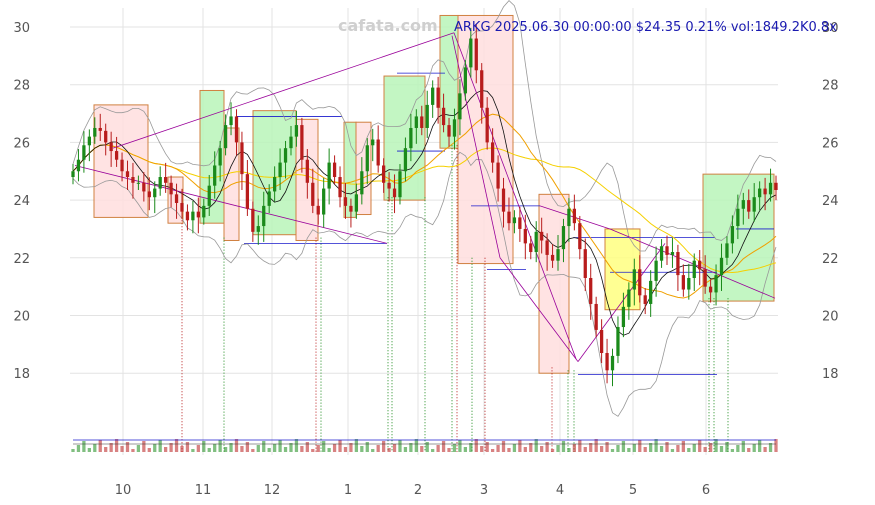 This screenshot has height=505, width=875. Describe the element at coordinates (830, 374) in the screenshot. I see `y-tick-label: 18` at that location.